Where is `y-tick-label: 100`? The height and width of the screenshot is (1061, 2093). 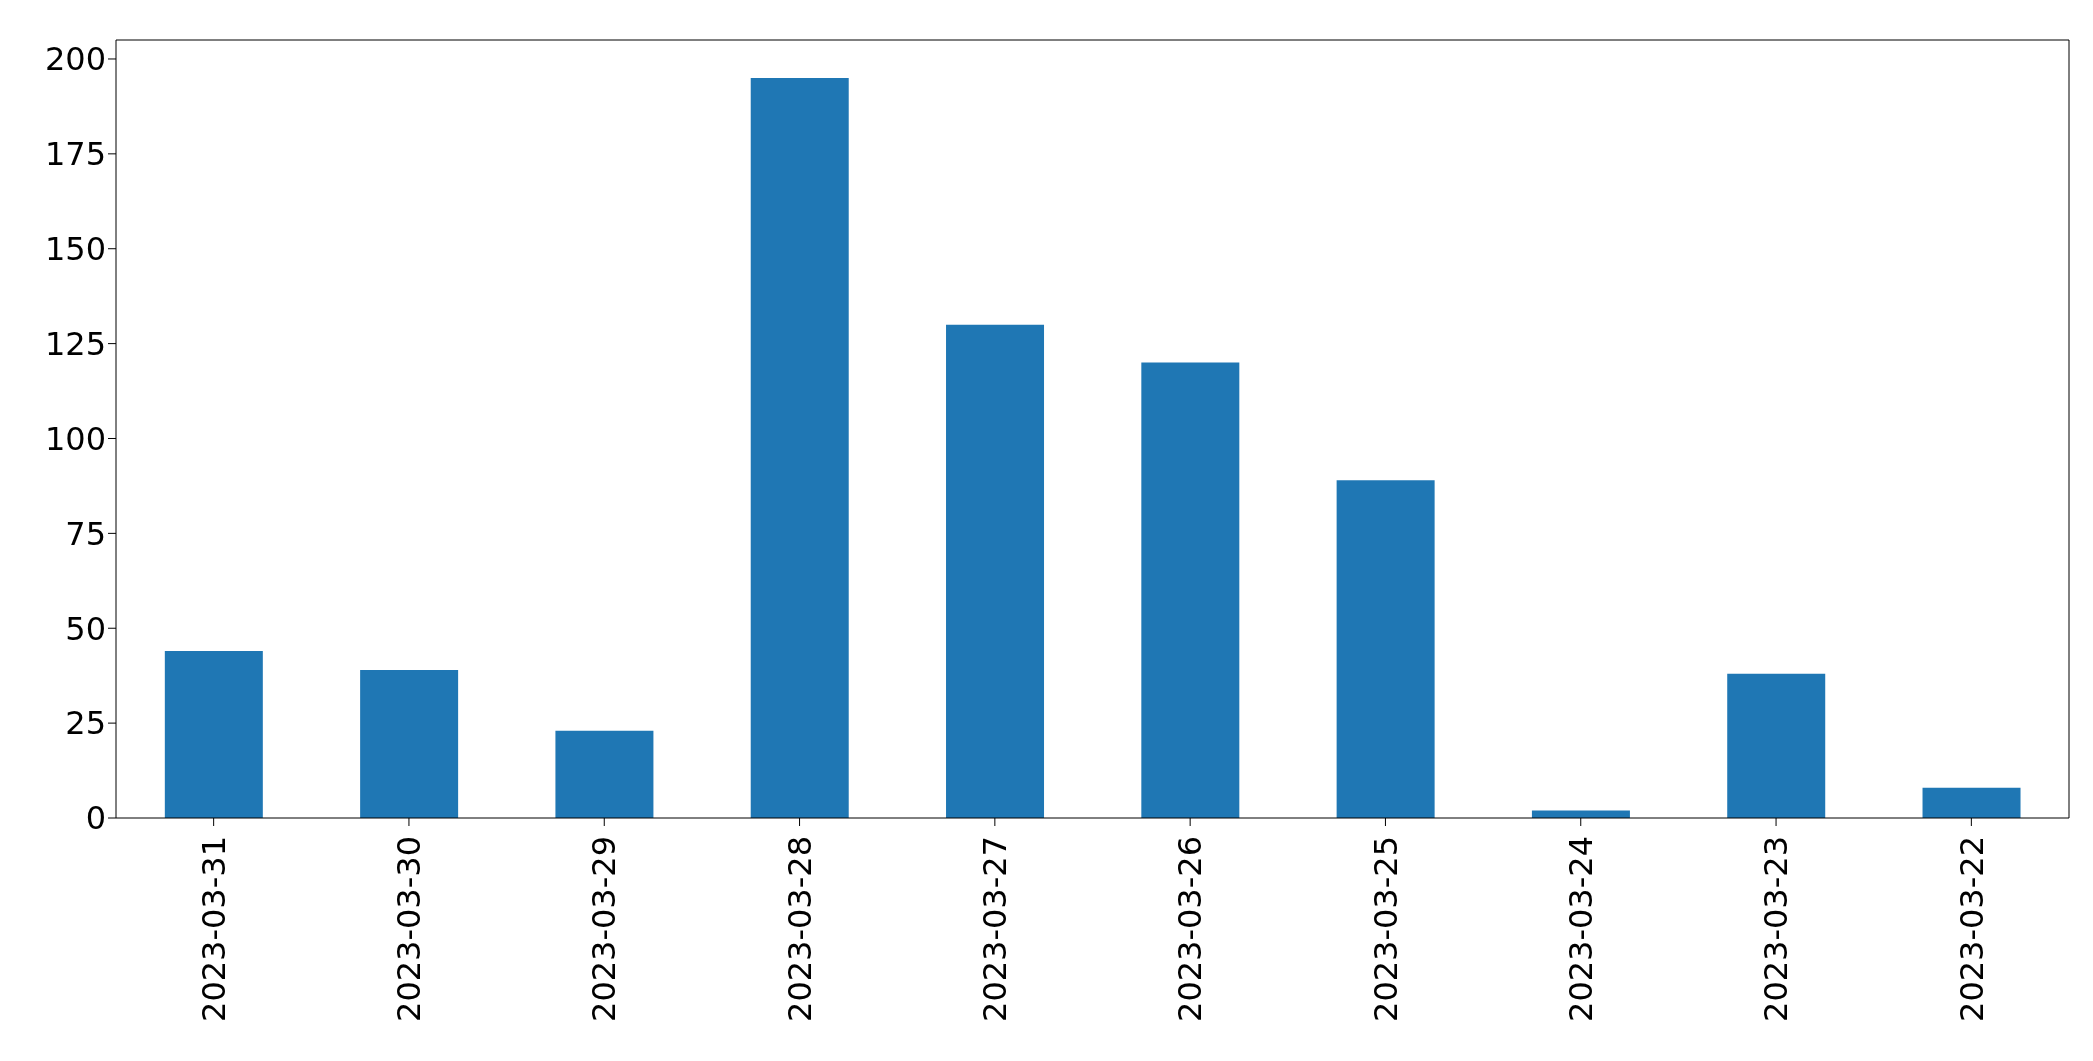 y-tick-label: 100 is located at coordinates (75, 438).